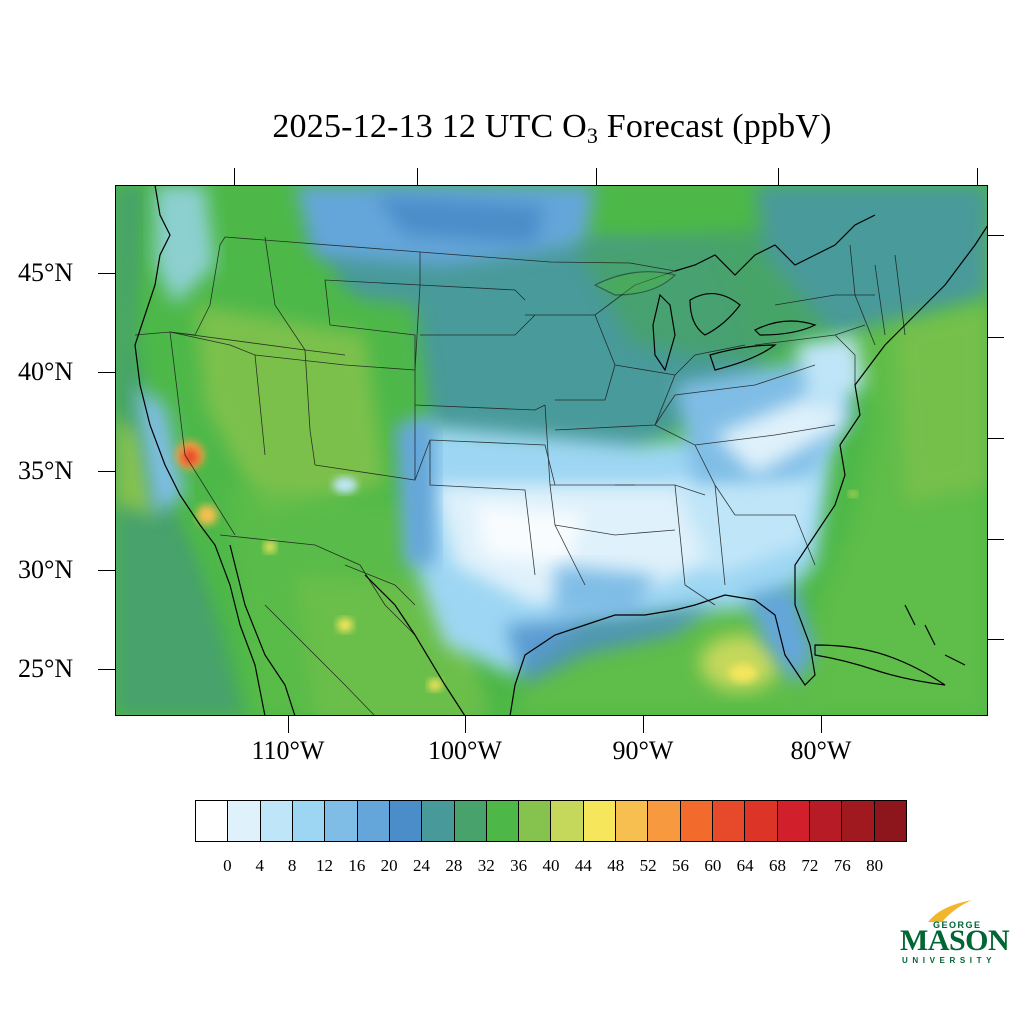  What do you see at coordinates (465, 750) in the screenshot?
I see `lon-label-100w: 100°W` at bounding box center [465, 750].